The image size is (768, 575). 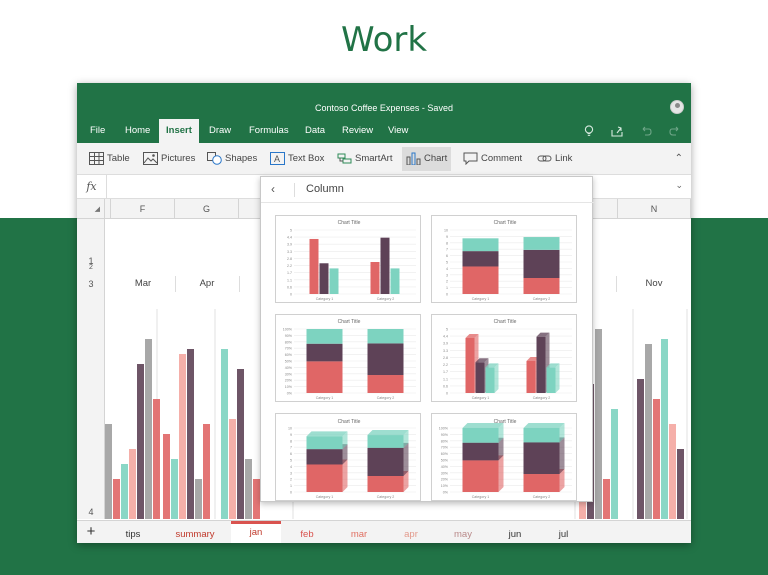 What do you see at coordinates (277, 159) in the screenshot?
I see `svg-text: A` at bounding box center [277, 159].